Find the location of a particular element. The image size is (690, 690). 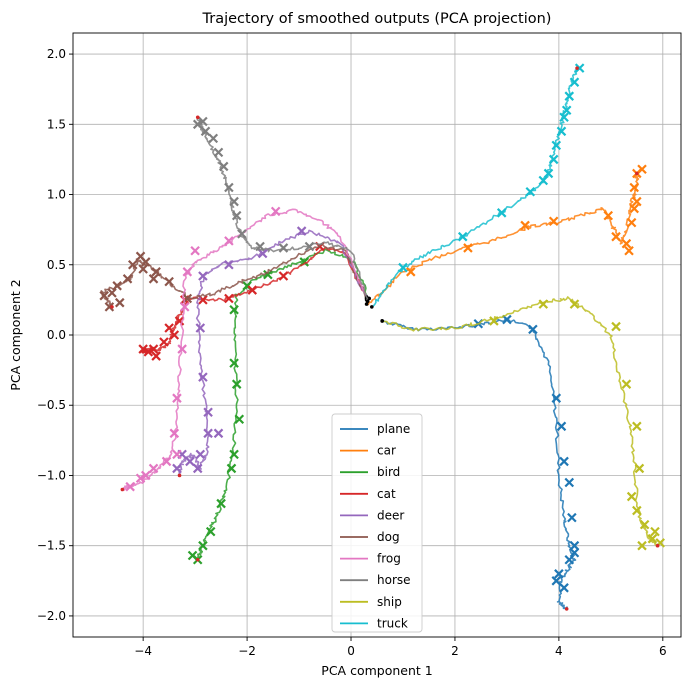

legend-label-truck: truck is located at coordinates (392, 623).